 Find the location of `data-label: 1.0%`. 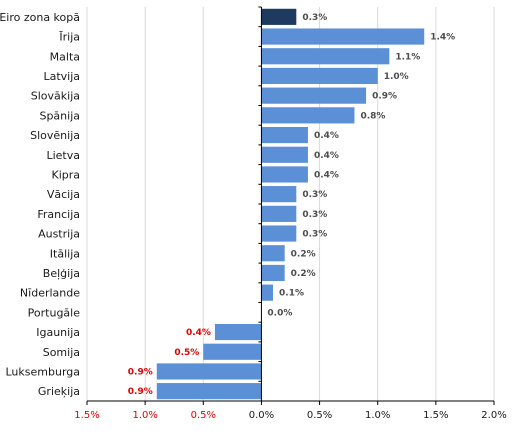

data-label: 1.0% is located at coordinates (396, 77).